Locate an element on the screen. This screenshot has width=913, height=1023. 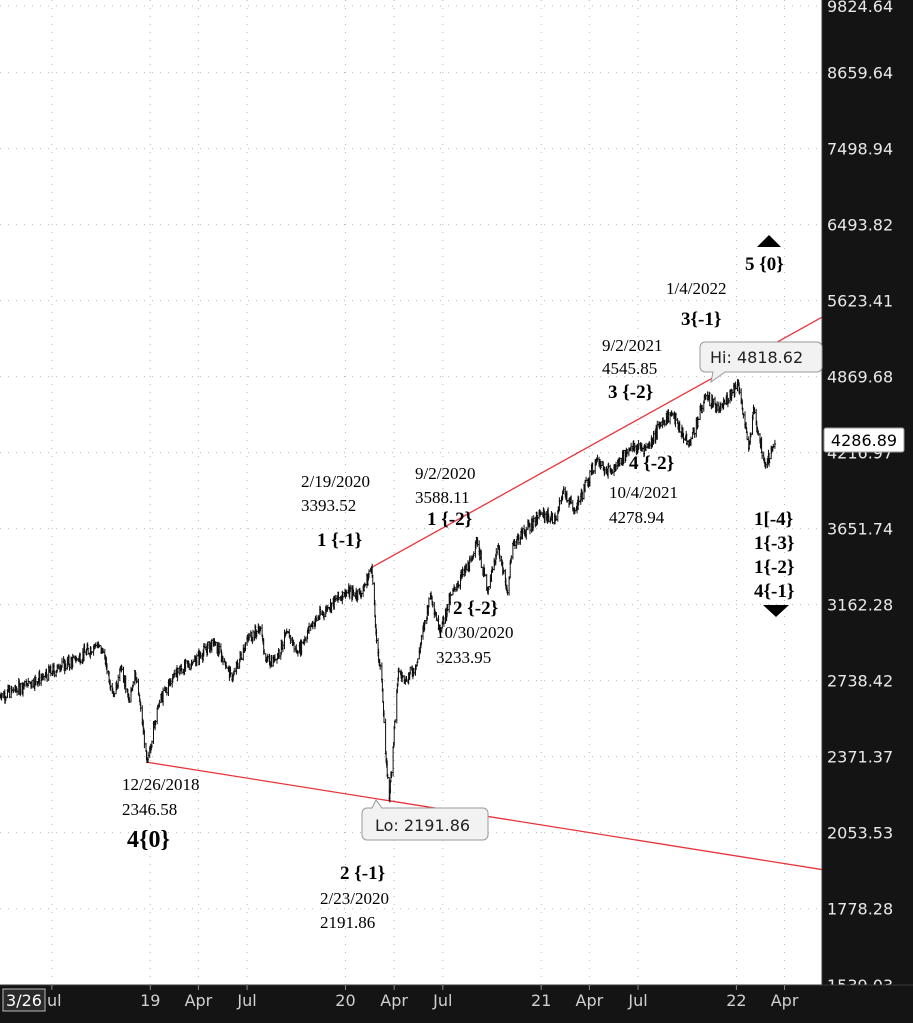
annotation-wave: 3{-1} is located at coordinates (701, 319).